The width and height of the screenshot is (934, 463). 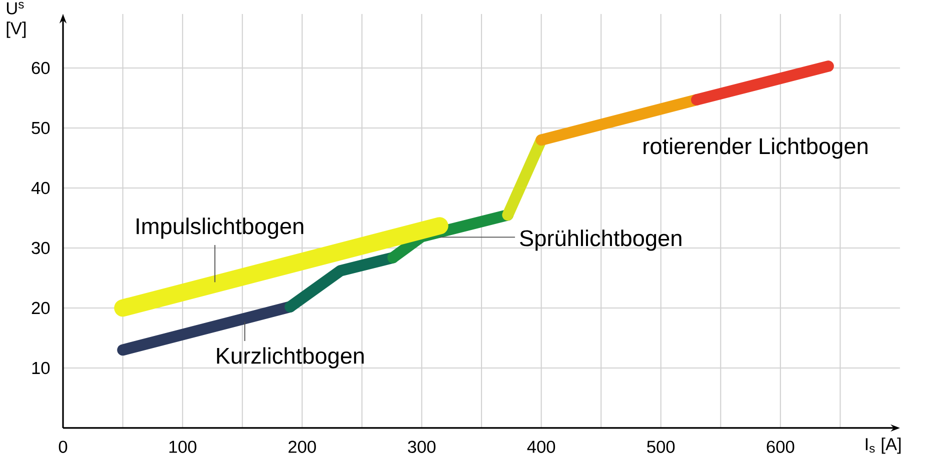 What do you see at coordinates (541, 446) in the screenshot?
I see `x-tick-label: 400` at bounding box center [541, 446].